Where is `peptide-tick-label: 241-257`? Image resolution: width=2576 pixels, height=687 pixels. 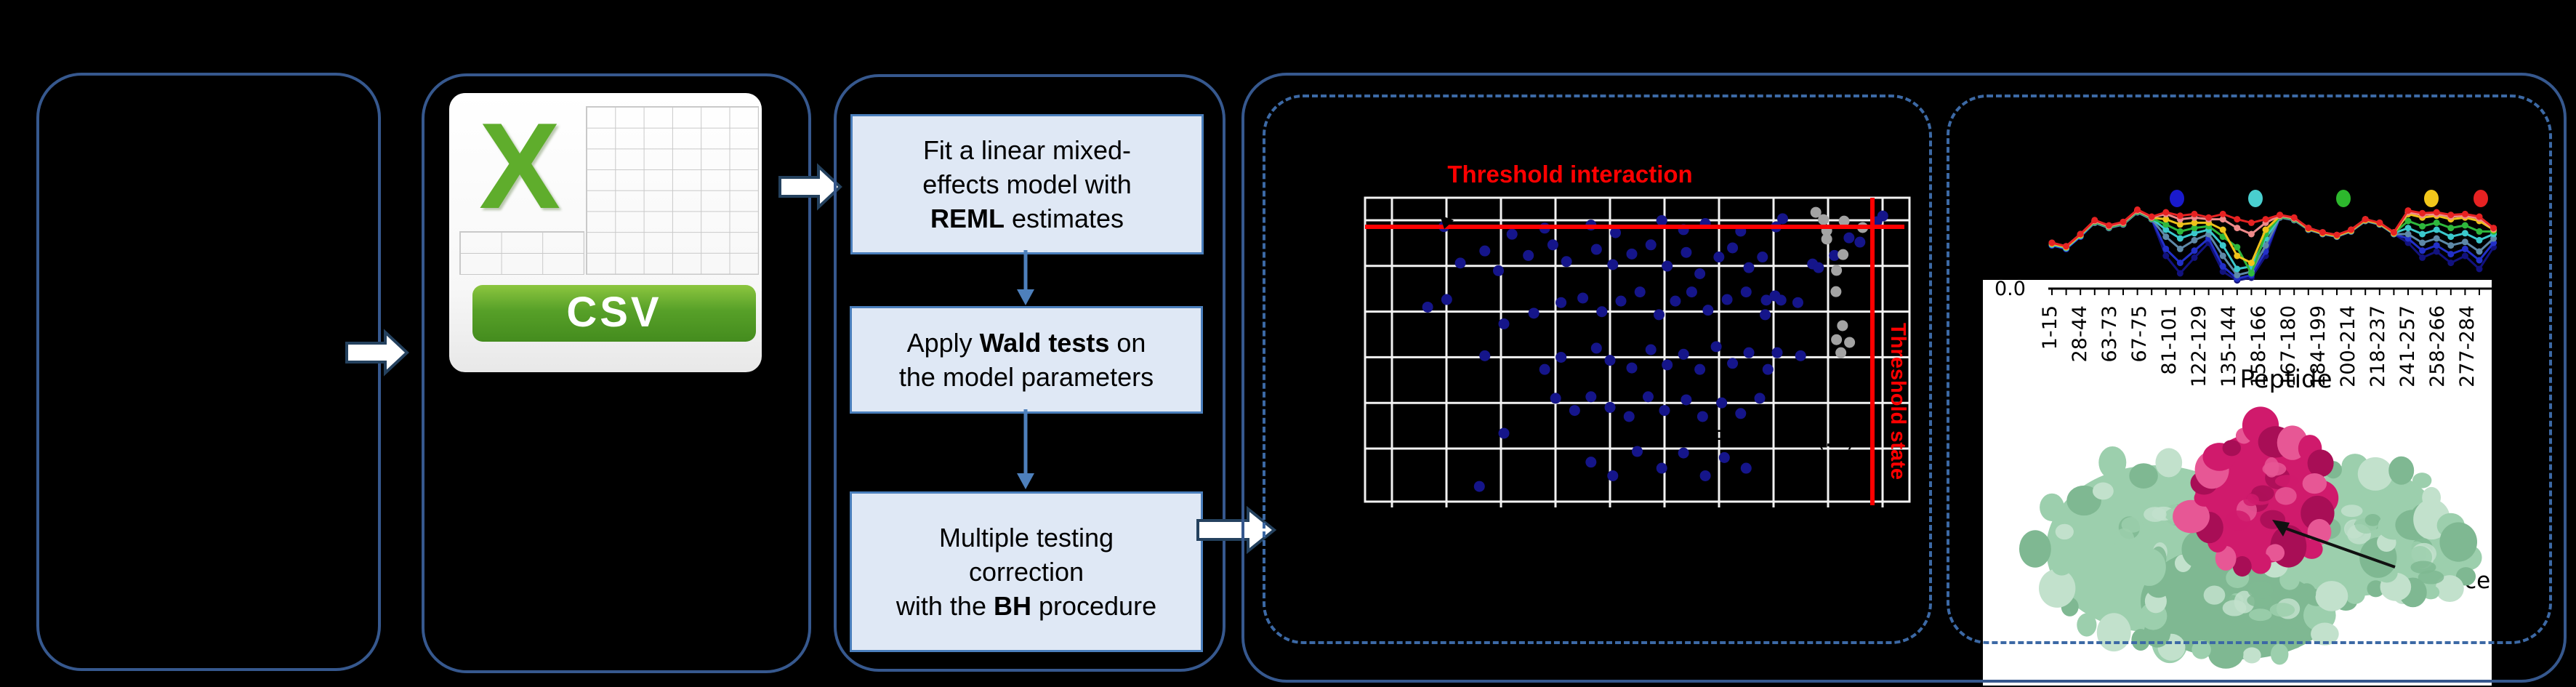 peptide-tick-label: 241-257 is located at coordinates (2407, 346).